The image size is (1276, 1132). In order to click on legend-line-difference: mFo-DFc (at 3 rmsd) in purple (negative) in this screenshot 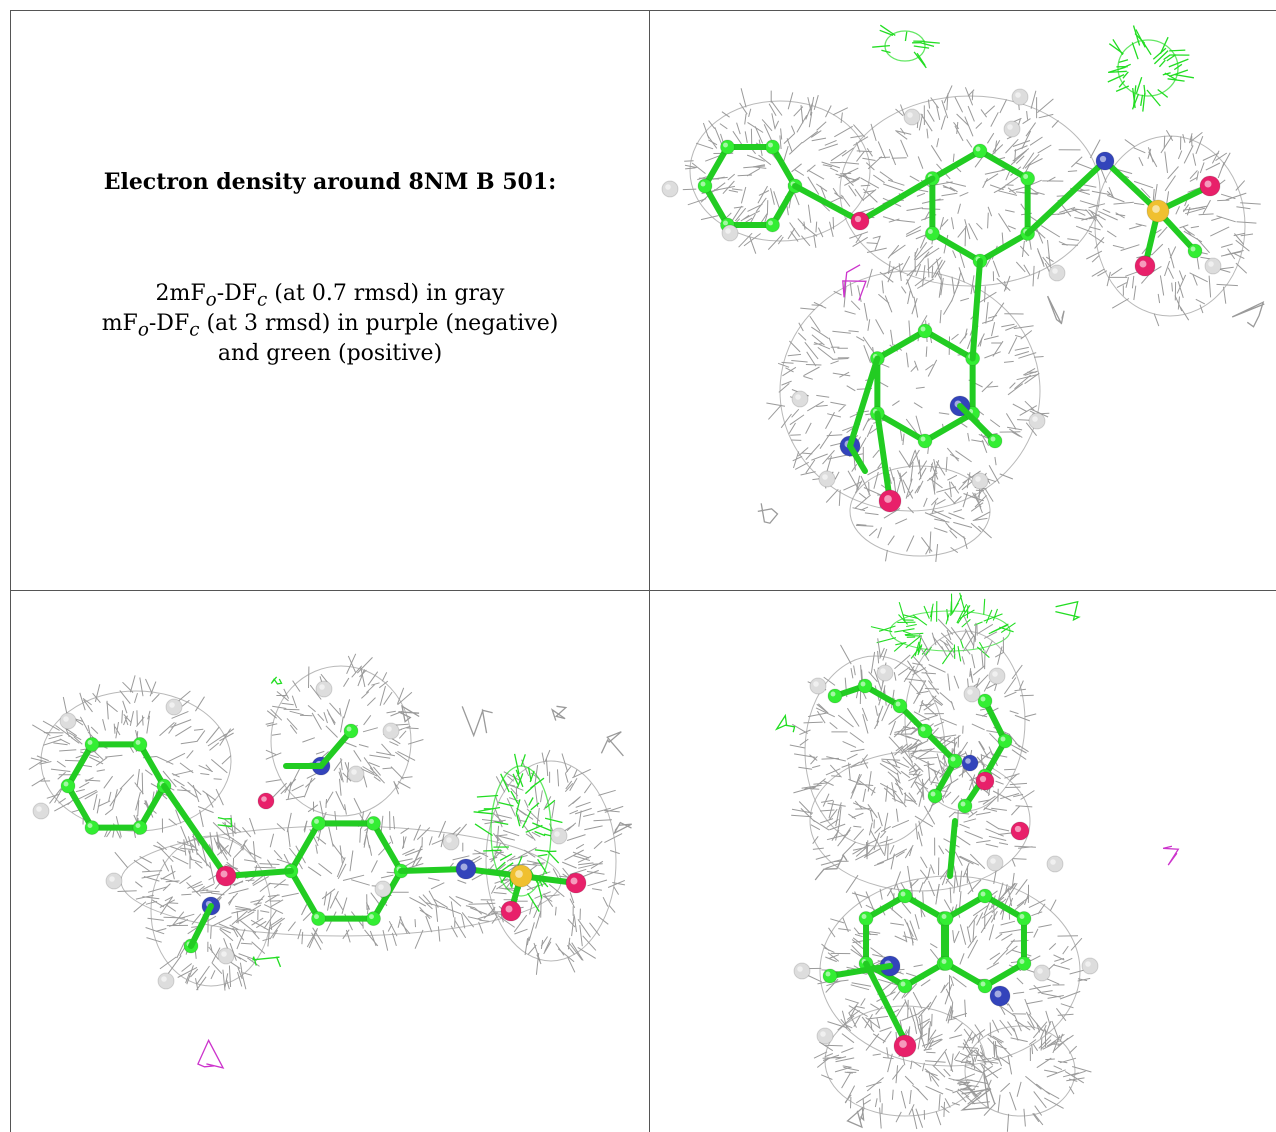, I will do `click(330, 326)`.